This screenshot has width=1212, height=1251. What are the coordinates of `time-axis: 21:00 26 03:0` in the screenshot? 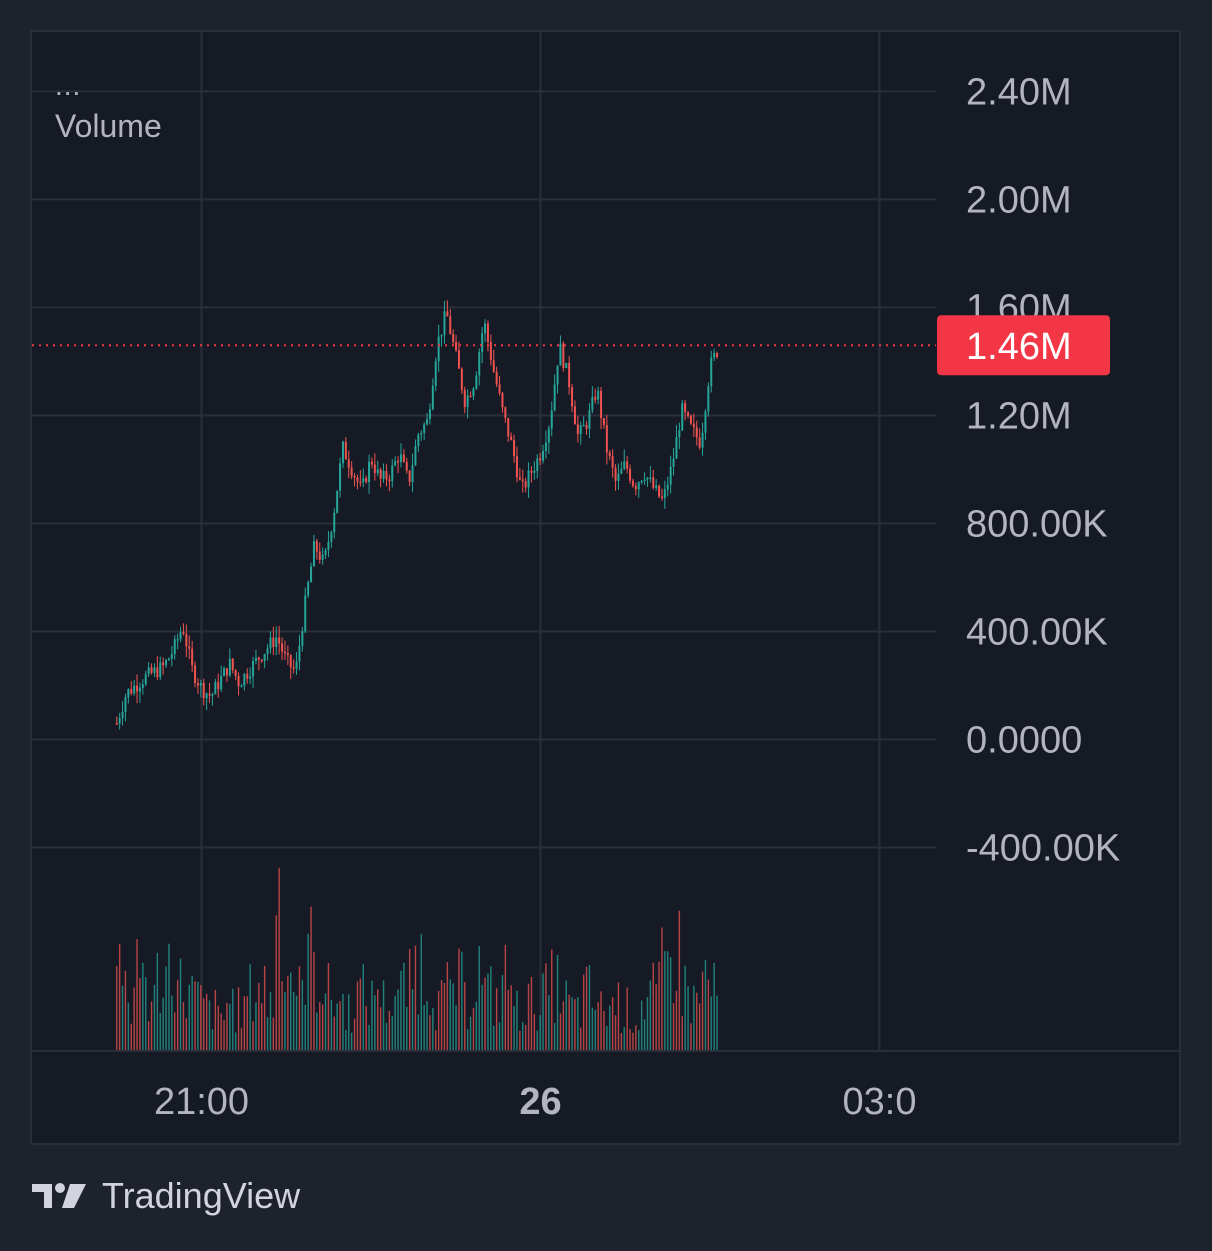 It's located at (484, 1098).